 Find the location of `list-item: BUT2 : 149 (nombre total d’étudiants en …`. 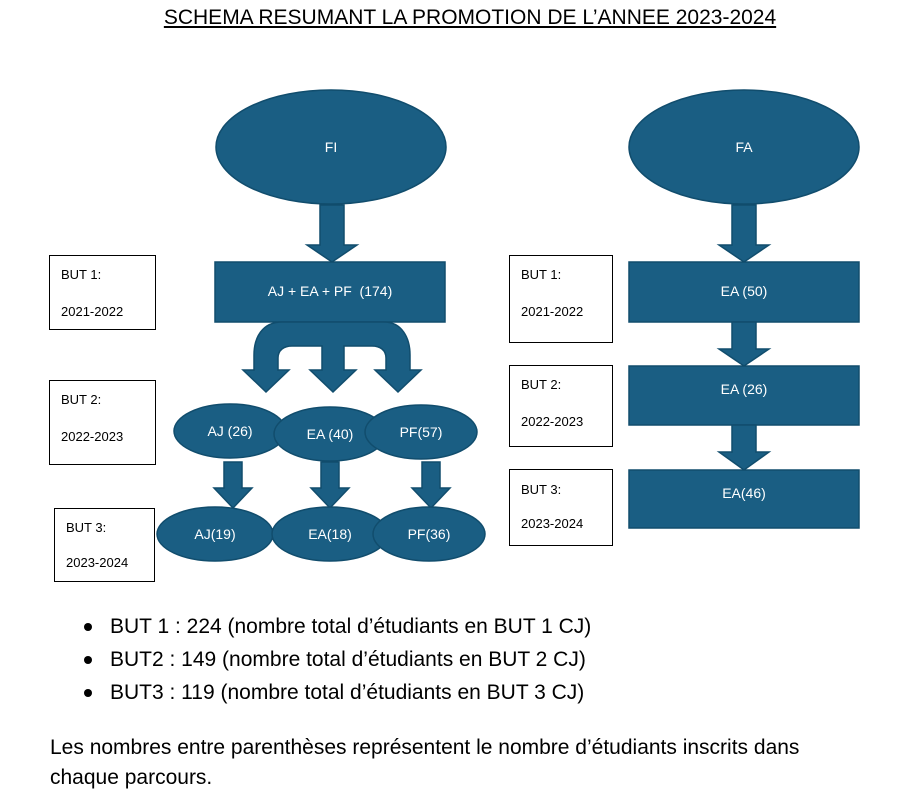

list-item: BUT2 : 149 (nombre total d’étudiants en … is located at coordinates (335, 659).